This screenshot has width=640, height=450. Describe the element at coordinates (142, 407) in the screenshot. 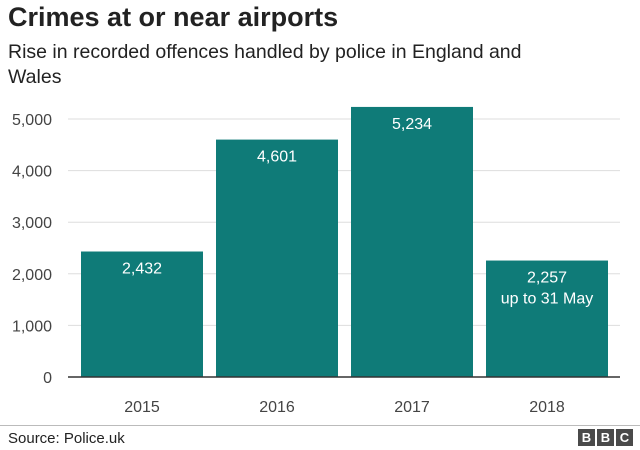

I see `x-tick-label: 2015` at that location.